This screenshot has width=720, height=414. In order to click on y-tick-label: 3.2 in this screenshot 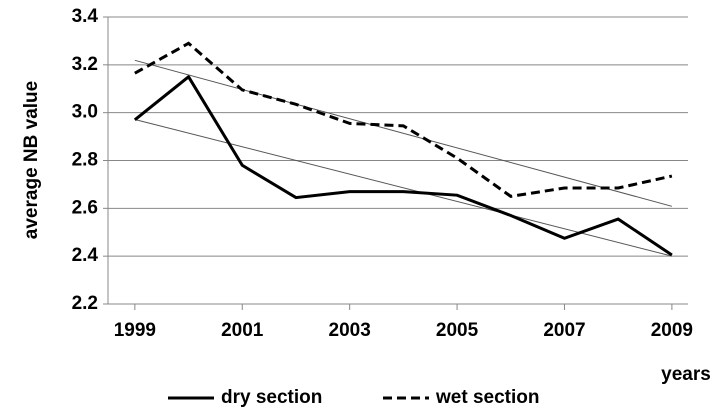, I will do `click(85, 64)`.